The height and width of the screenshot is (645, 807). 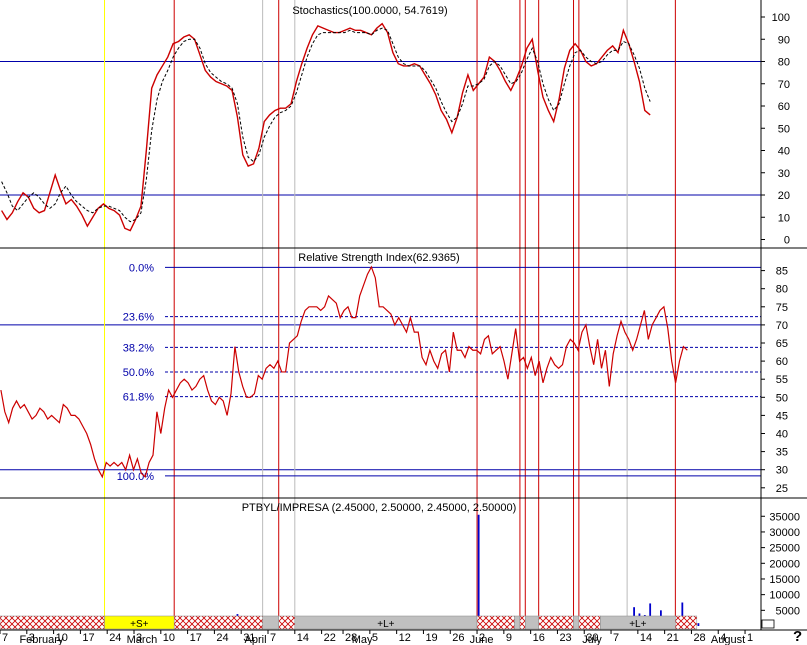 What do you see at coordinates (784, 218) in the screenshot?
I see `y-tick-label: 10` at bounding box center [784, 218].